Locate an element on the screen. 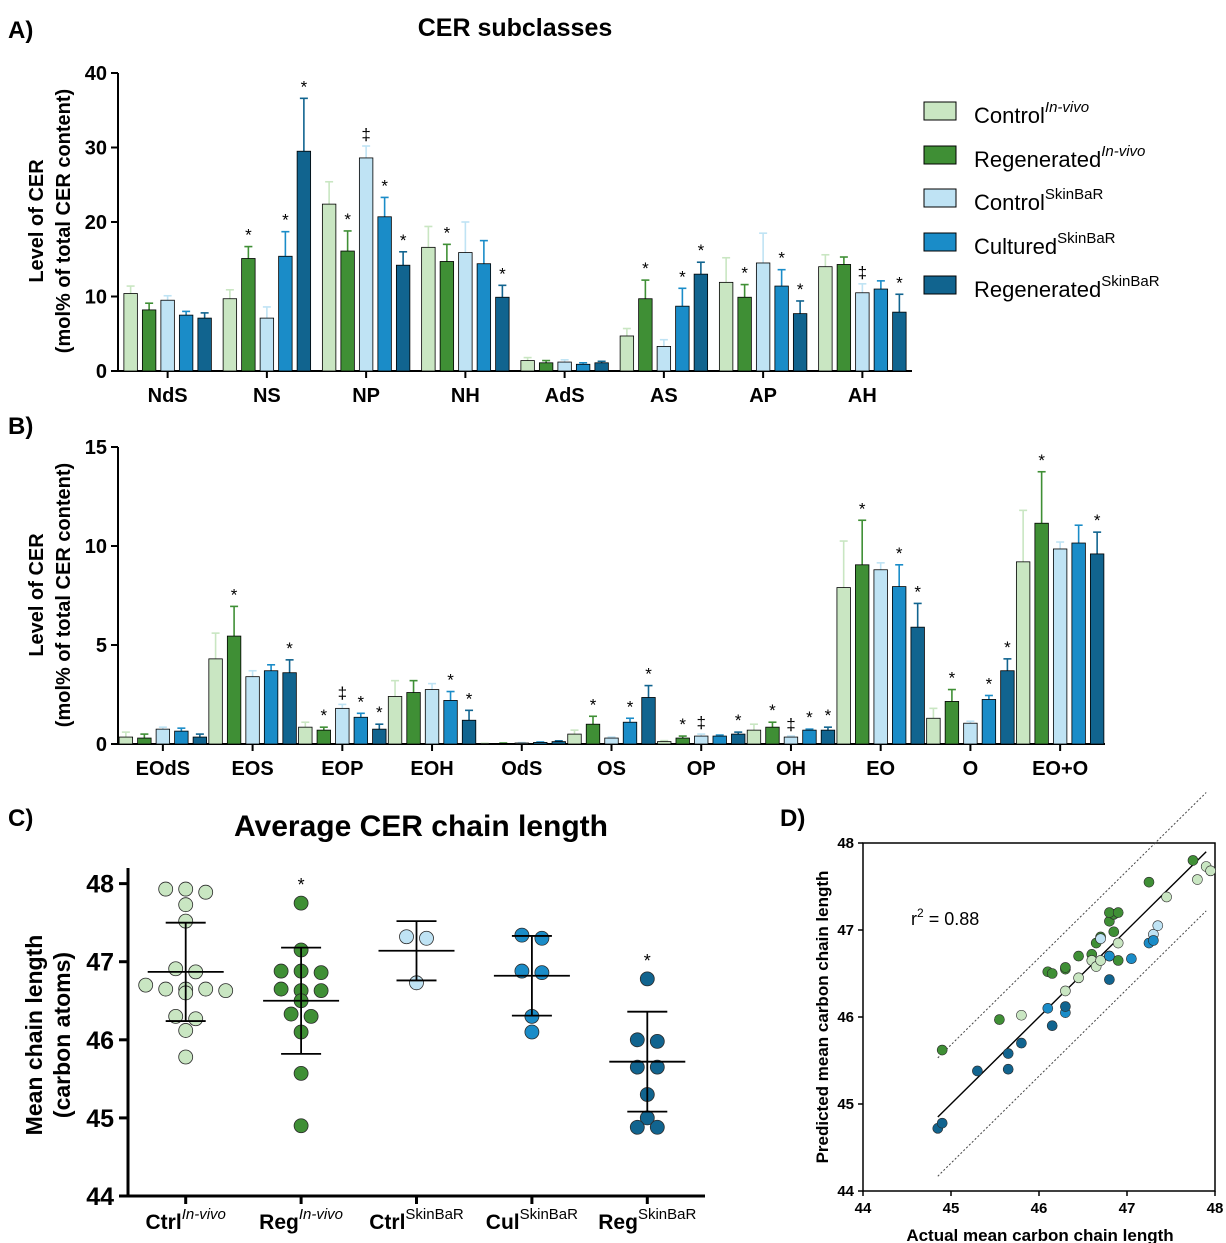  x-tick-label: CulSkinBaR is located at coordinates (532, 1220).